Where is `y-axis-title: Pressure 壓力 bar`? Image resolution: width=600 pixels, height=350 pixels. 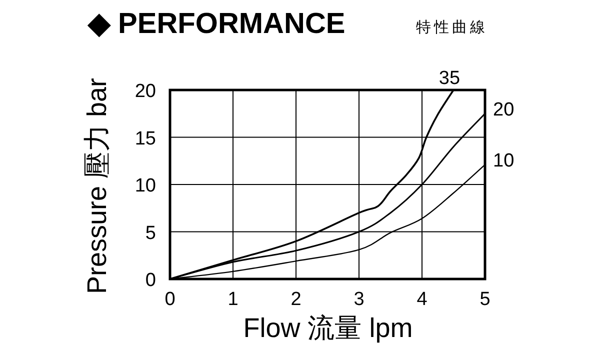
y-axis-title: Pressure 壓力 bar is located at coordinates (97, 186).